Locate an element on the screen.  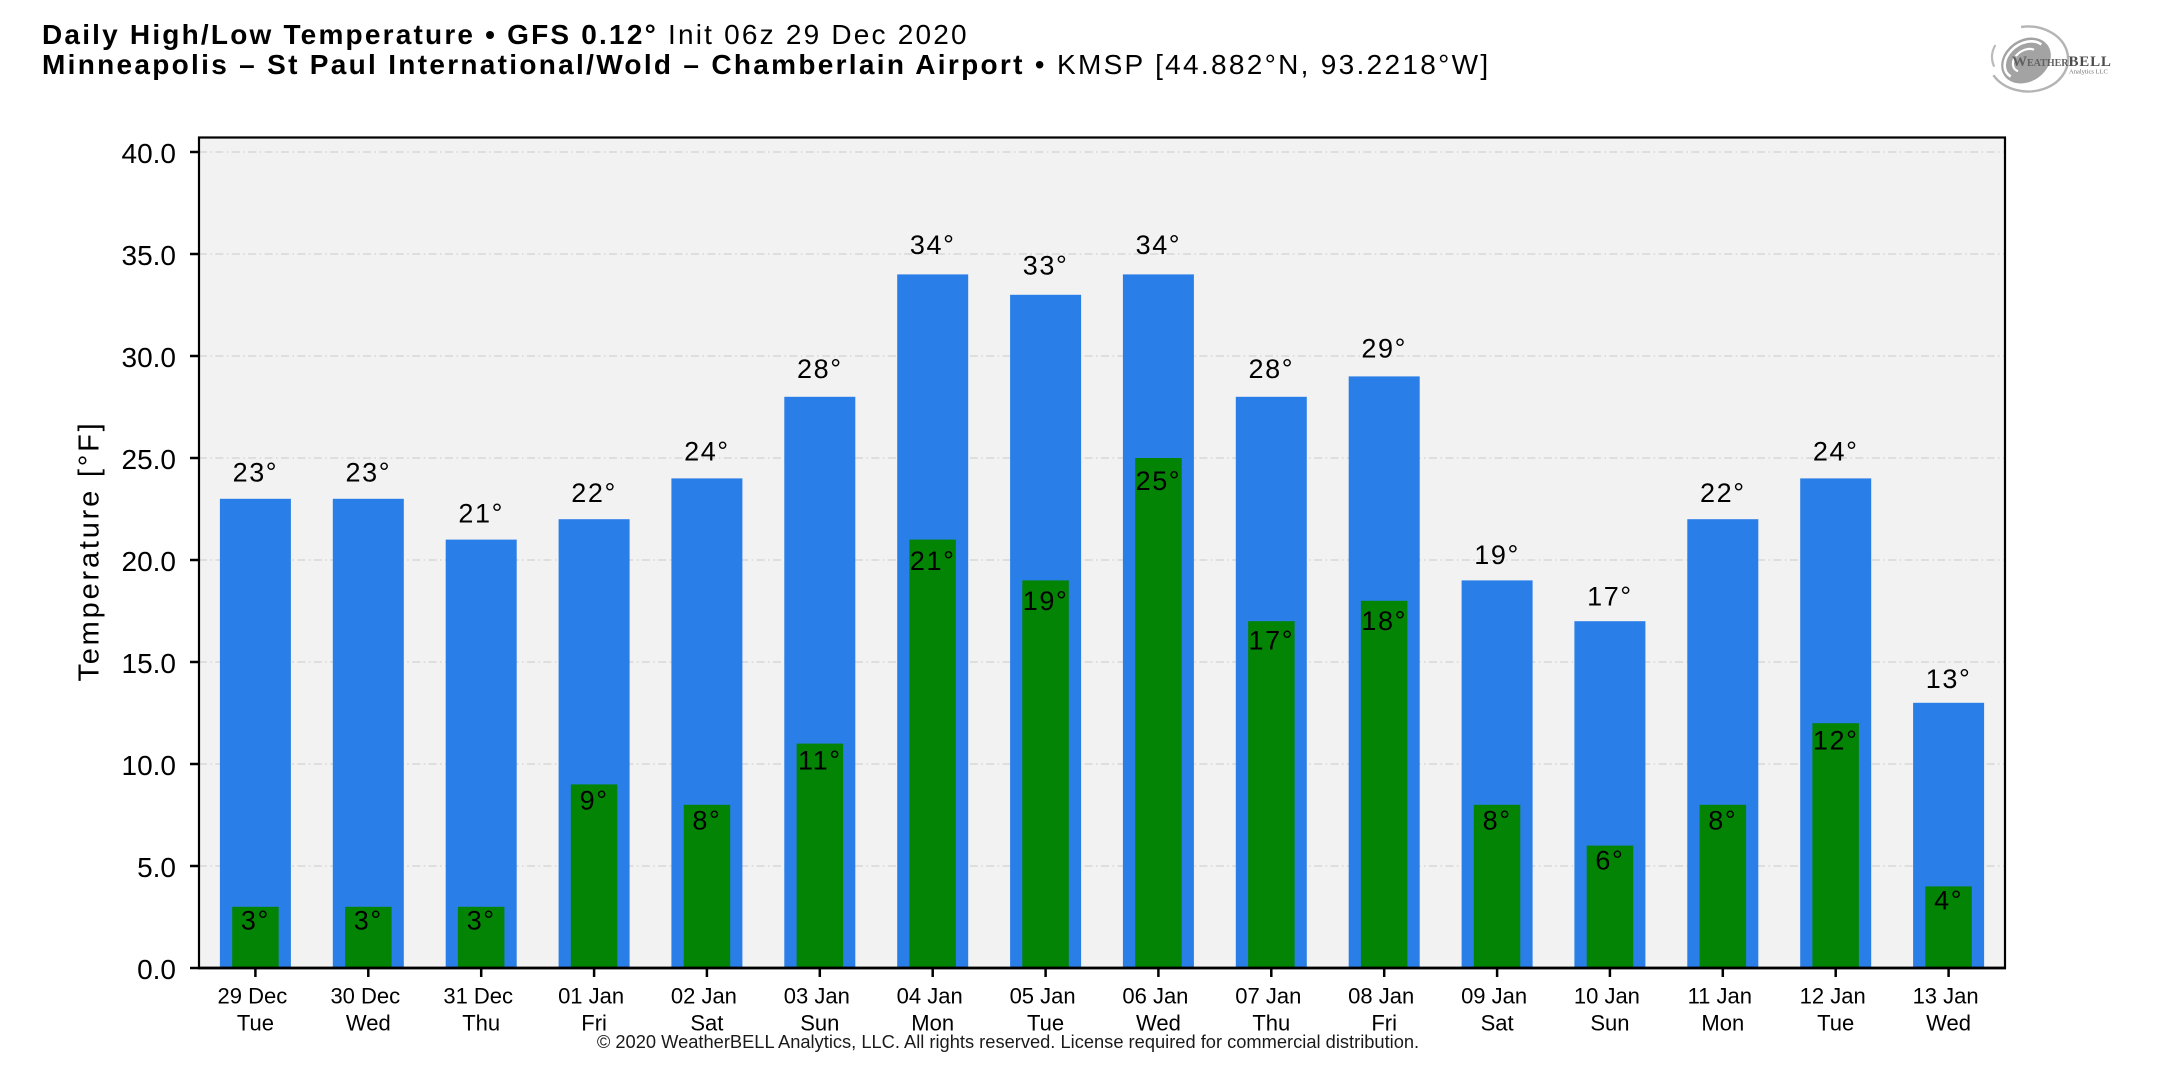
svg-text: 04 Jan is located at coordinates (930, 996).